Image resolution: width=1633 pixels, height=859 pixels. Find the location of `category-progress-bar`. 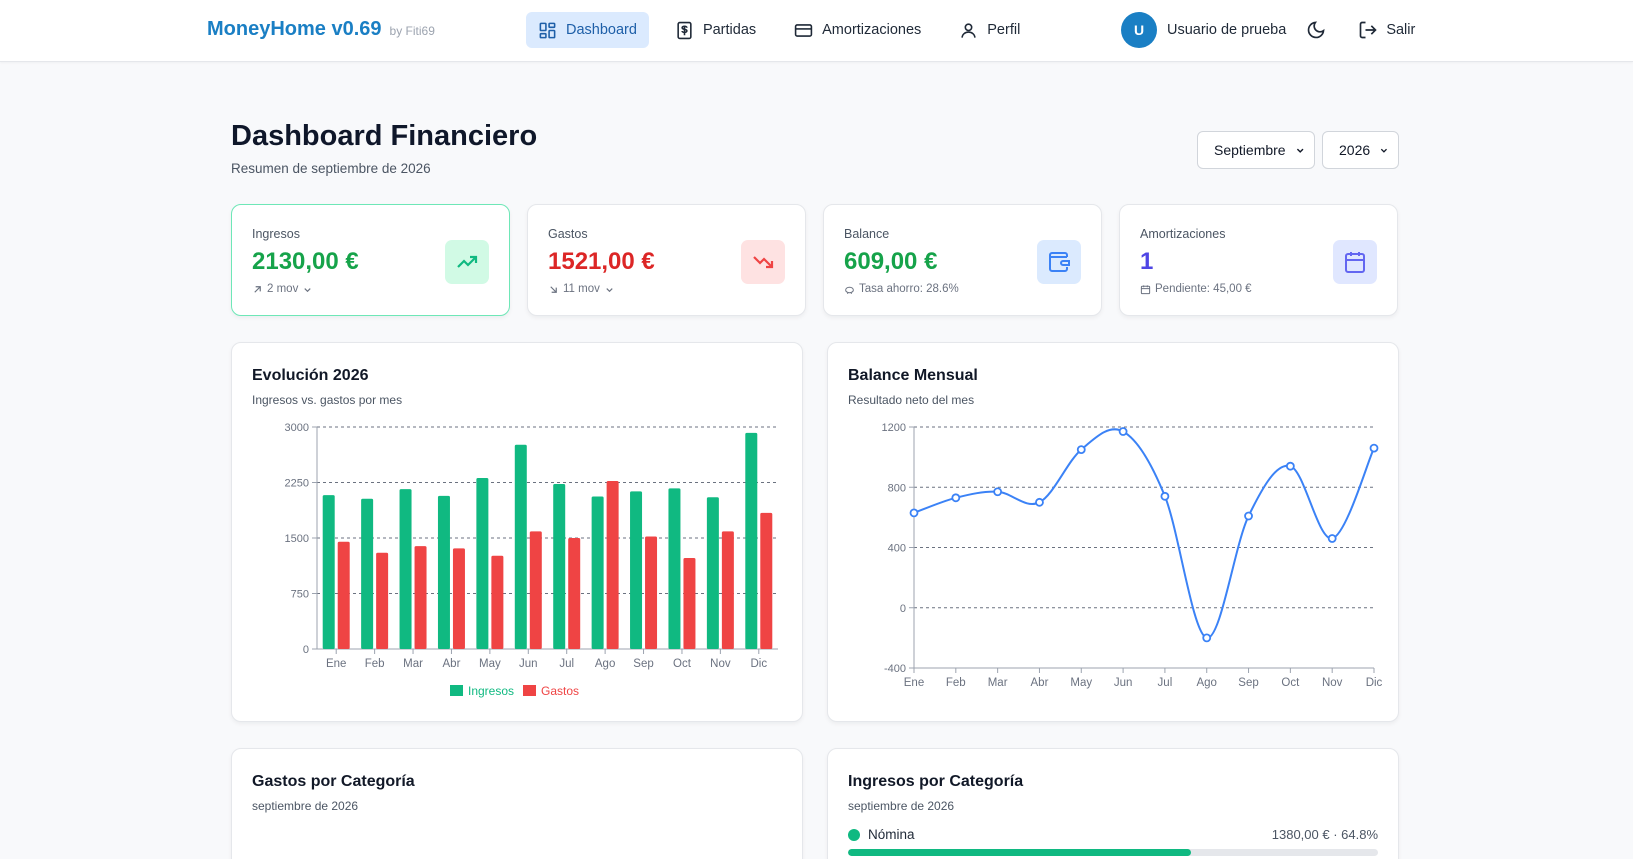

category-progress-bar is located at coordinates (1113, 852).